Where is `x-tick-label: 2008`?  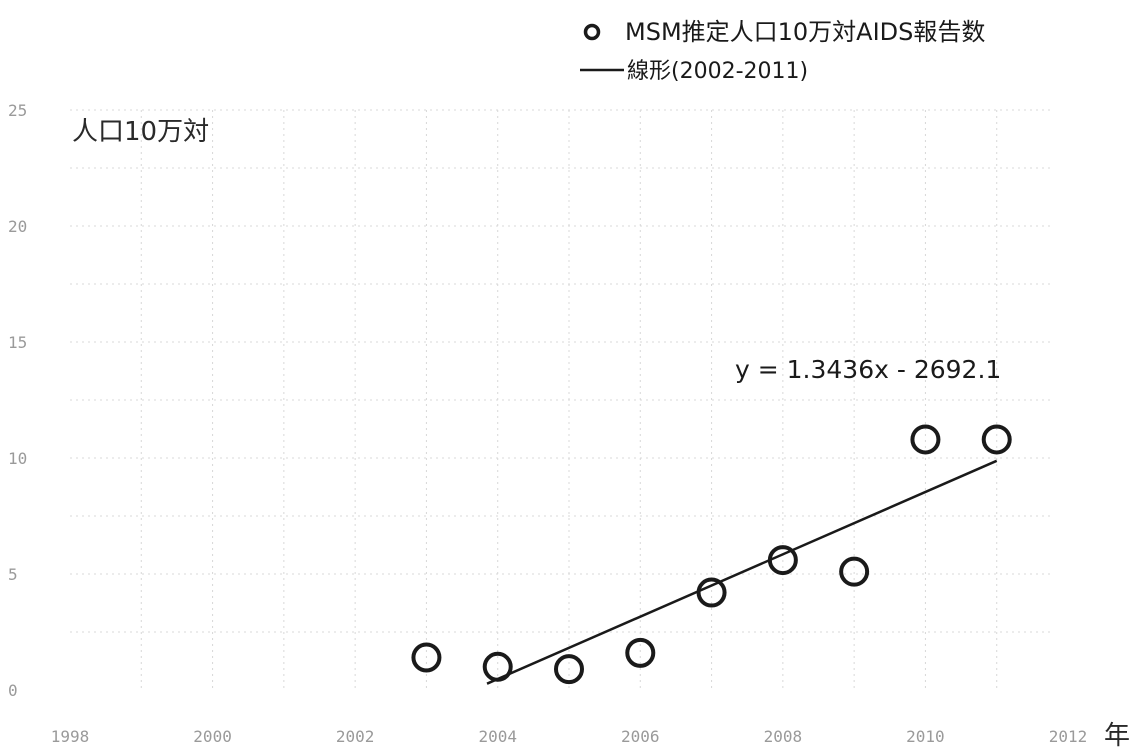
x-tick-label: 2008 is located at coordinates (783, 736).